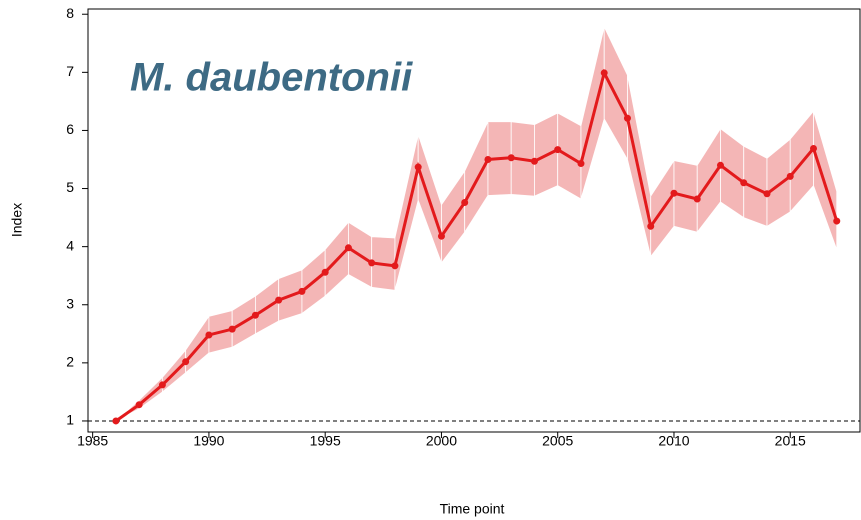 The width and height of the screenshot is (861, 520). What do you see at coordinates (208, 441) in the screenshot?
I see `x-tick-label: 1990` at bounding box center [208, 441].